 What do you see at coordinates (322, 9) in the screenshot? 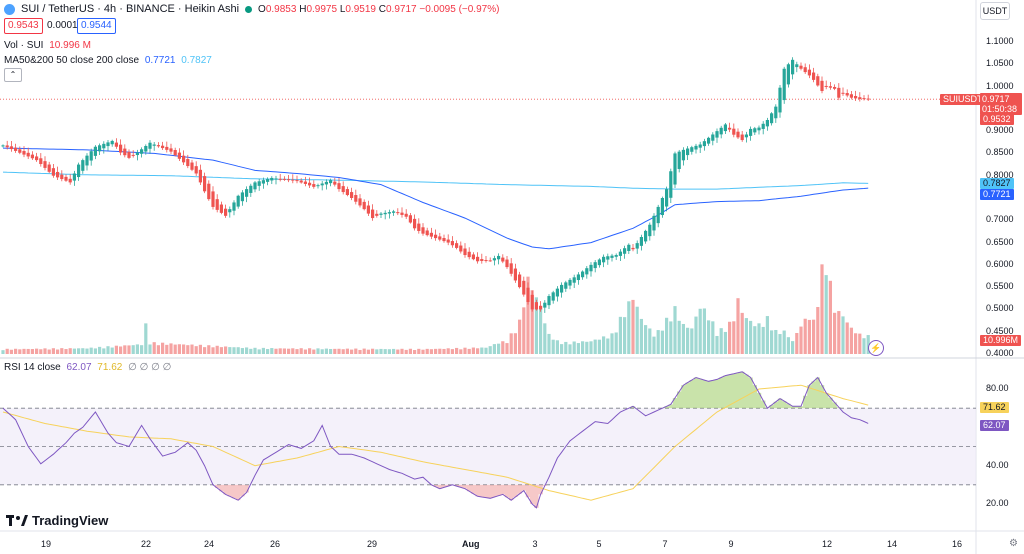
I see `high-value: 0.9975` at bounding box center [322, 9].